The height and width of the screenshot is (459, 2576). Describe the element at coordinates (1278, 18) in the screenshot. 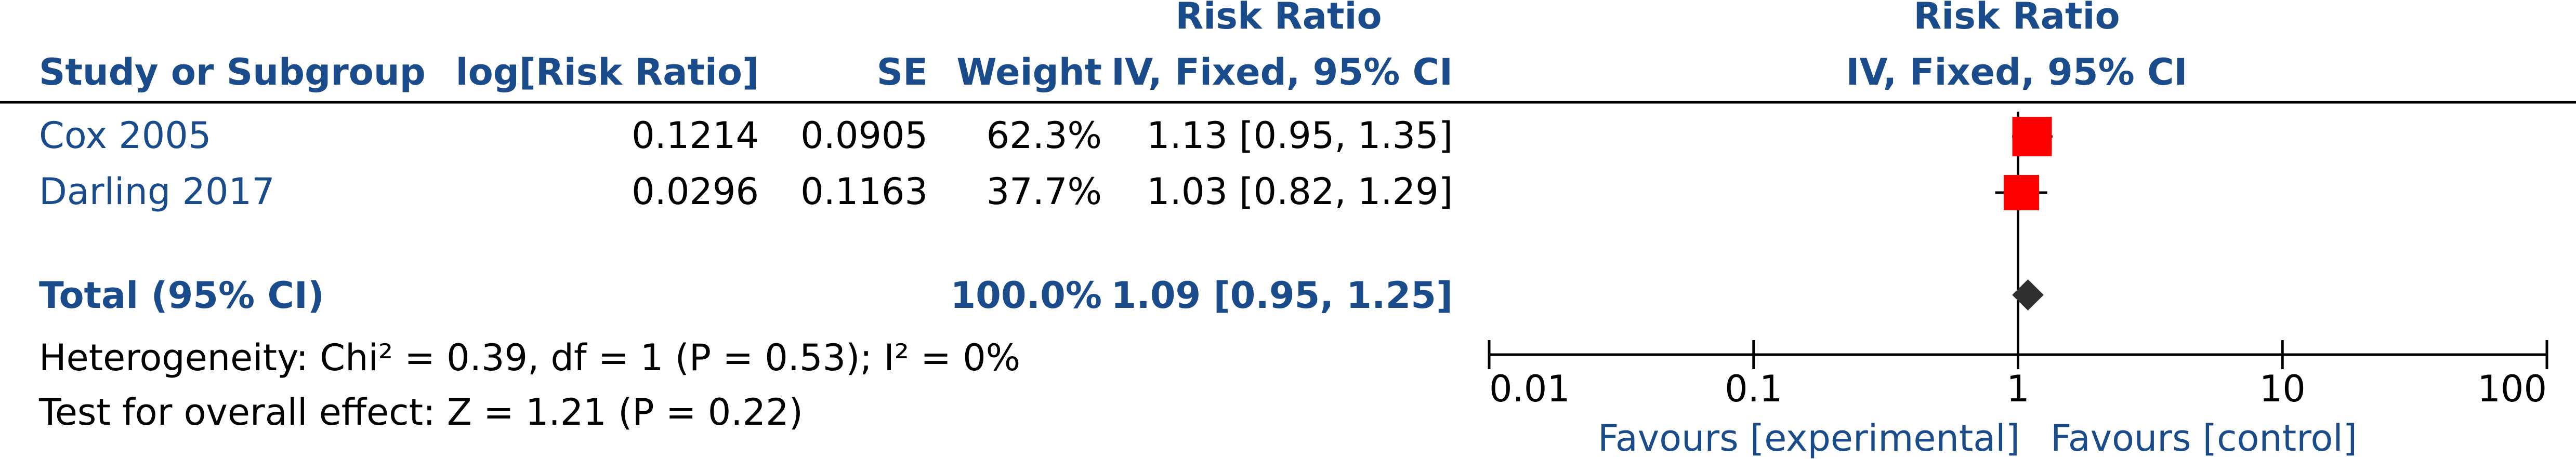

I see `risk-ratio-title-left: Risk Ratio` at that location.